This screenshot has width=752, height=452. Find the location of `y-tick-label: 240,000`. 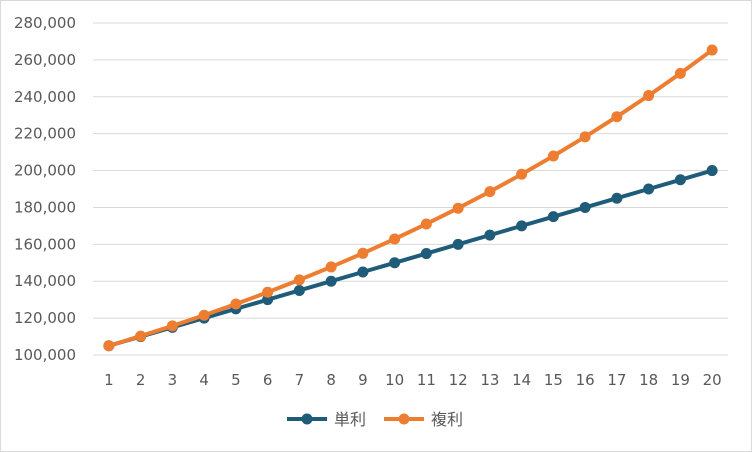

y-tick-label: 240,000 is located at coordinates (45, 97).